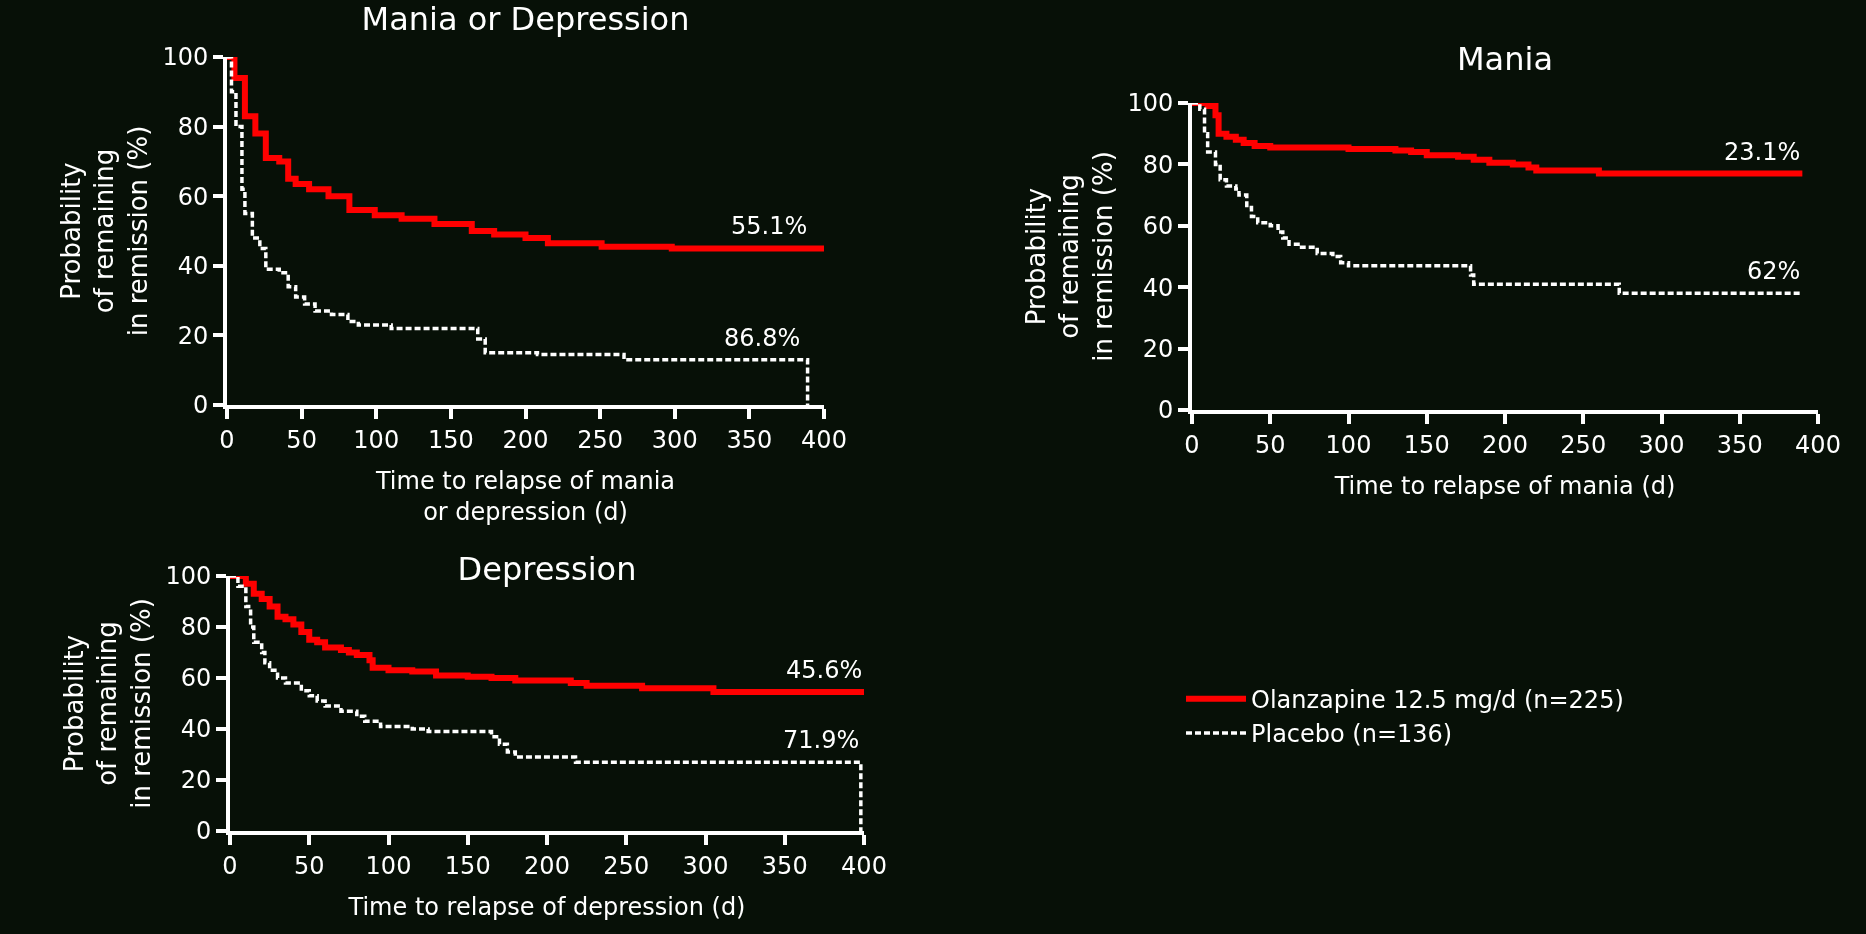 The image size is (1866, 934). Describe the element at coordinates (769, 226) in the screenshot. I see `annotation: 55.1%` at that location.